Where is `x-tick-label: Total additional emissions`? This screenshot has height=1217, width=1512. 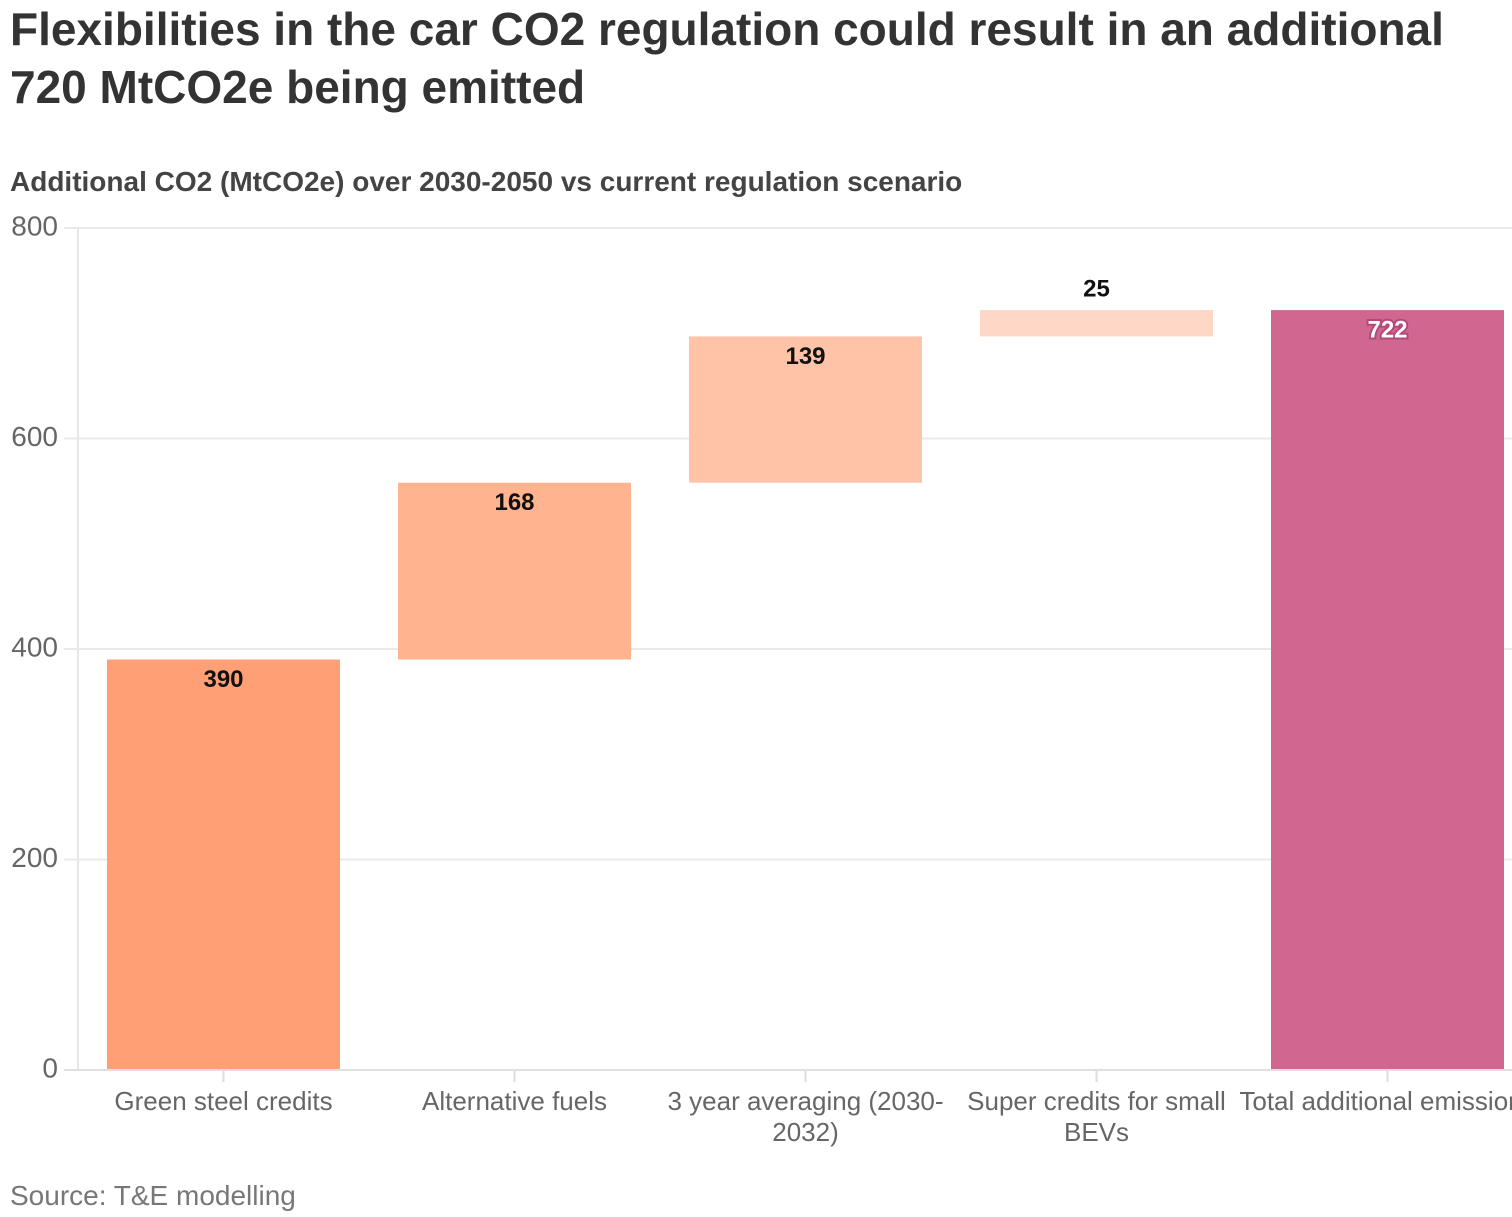
x-tick-label: Total additional emissions is located at coordinates (1375, 1101).